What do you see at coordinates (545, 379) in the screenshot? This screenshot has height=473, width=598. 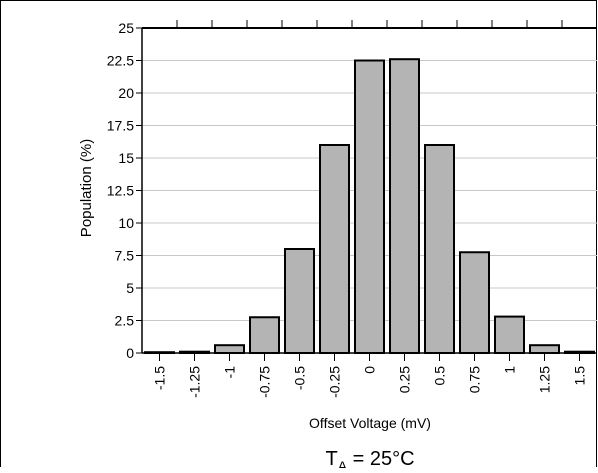 I see `x-tick-label: 1.25` at bounding box center [545, 379].